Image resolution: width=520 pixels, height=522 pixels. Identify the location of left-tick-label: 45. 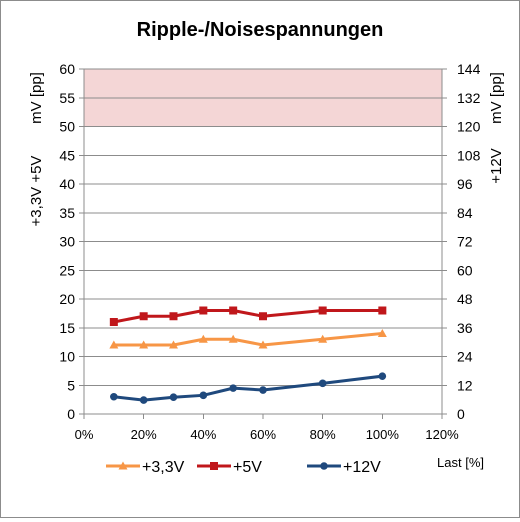
(67, 155).